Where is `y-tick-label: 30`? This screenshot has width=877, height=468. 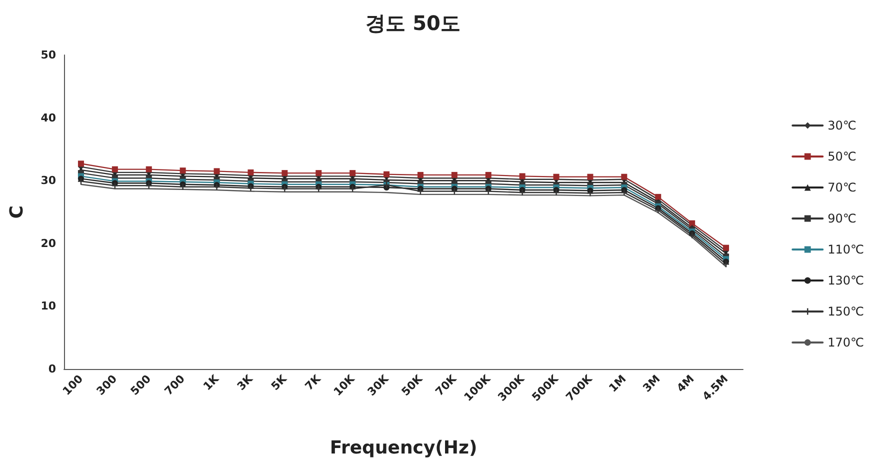 y-tick-label: 30 is located at coordinates (48, 181).